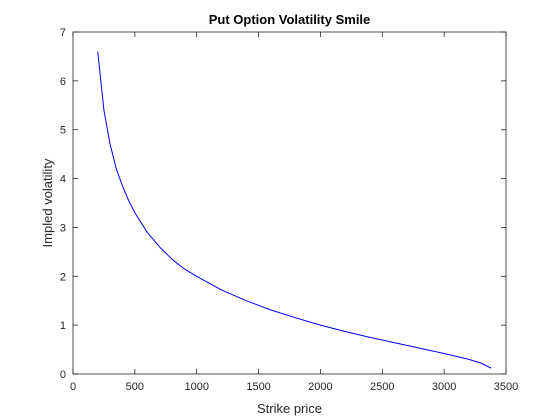 This screenshot has width=560, height=420. I want to click on y-axis-label: Impled volatility, so click(47, 202).